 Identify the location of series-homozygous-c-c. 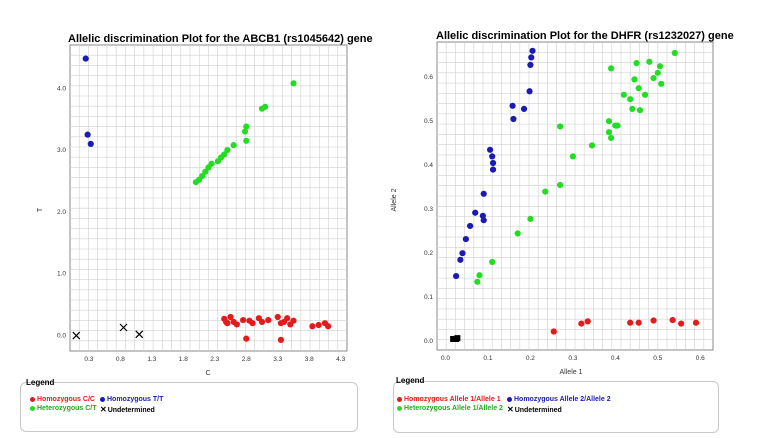
(276, 328).